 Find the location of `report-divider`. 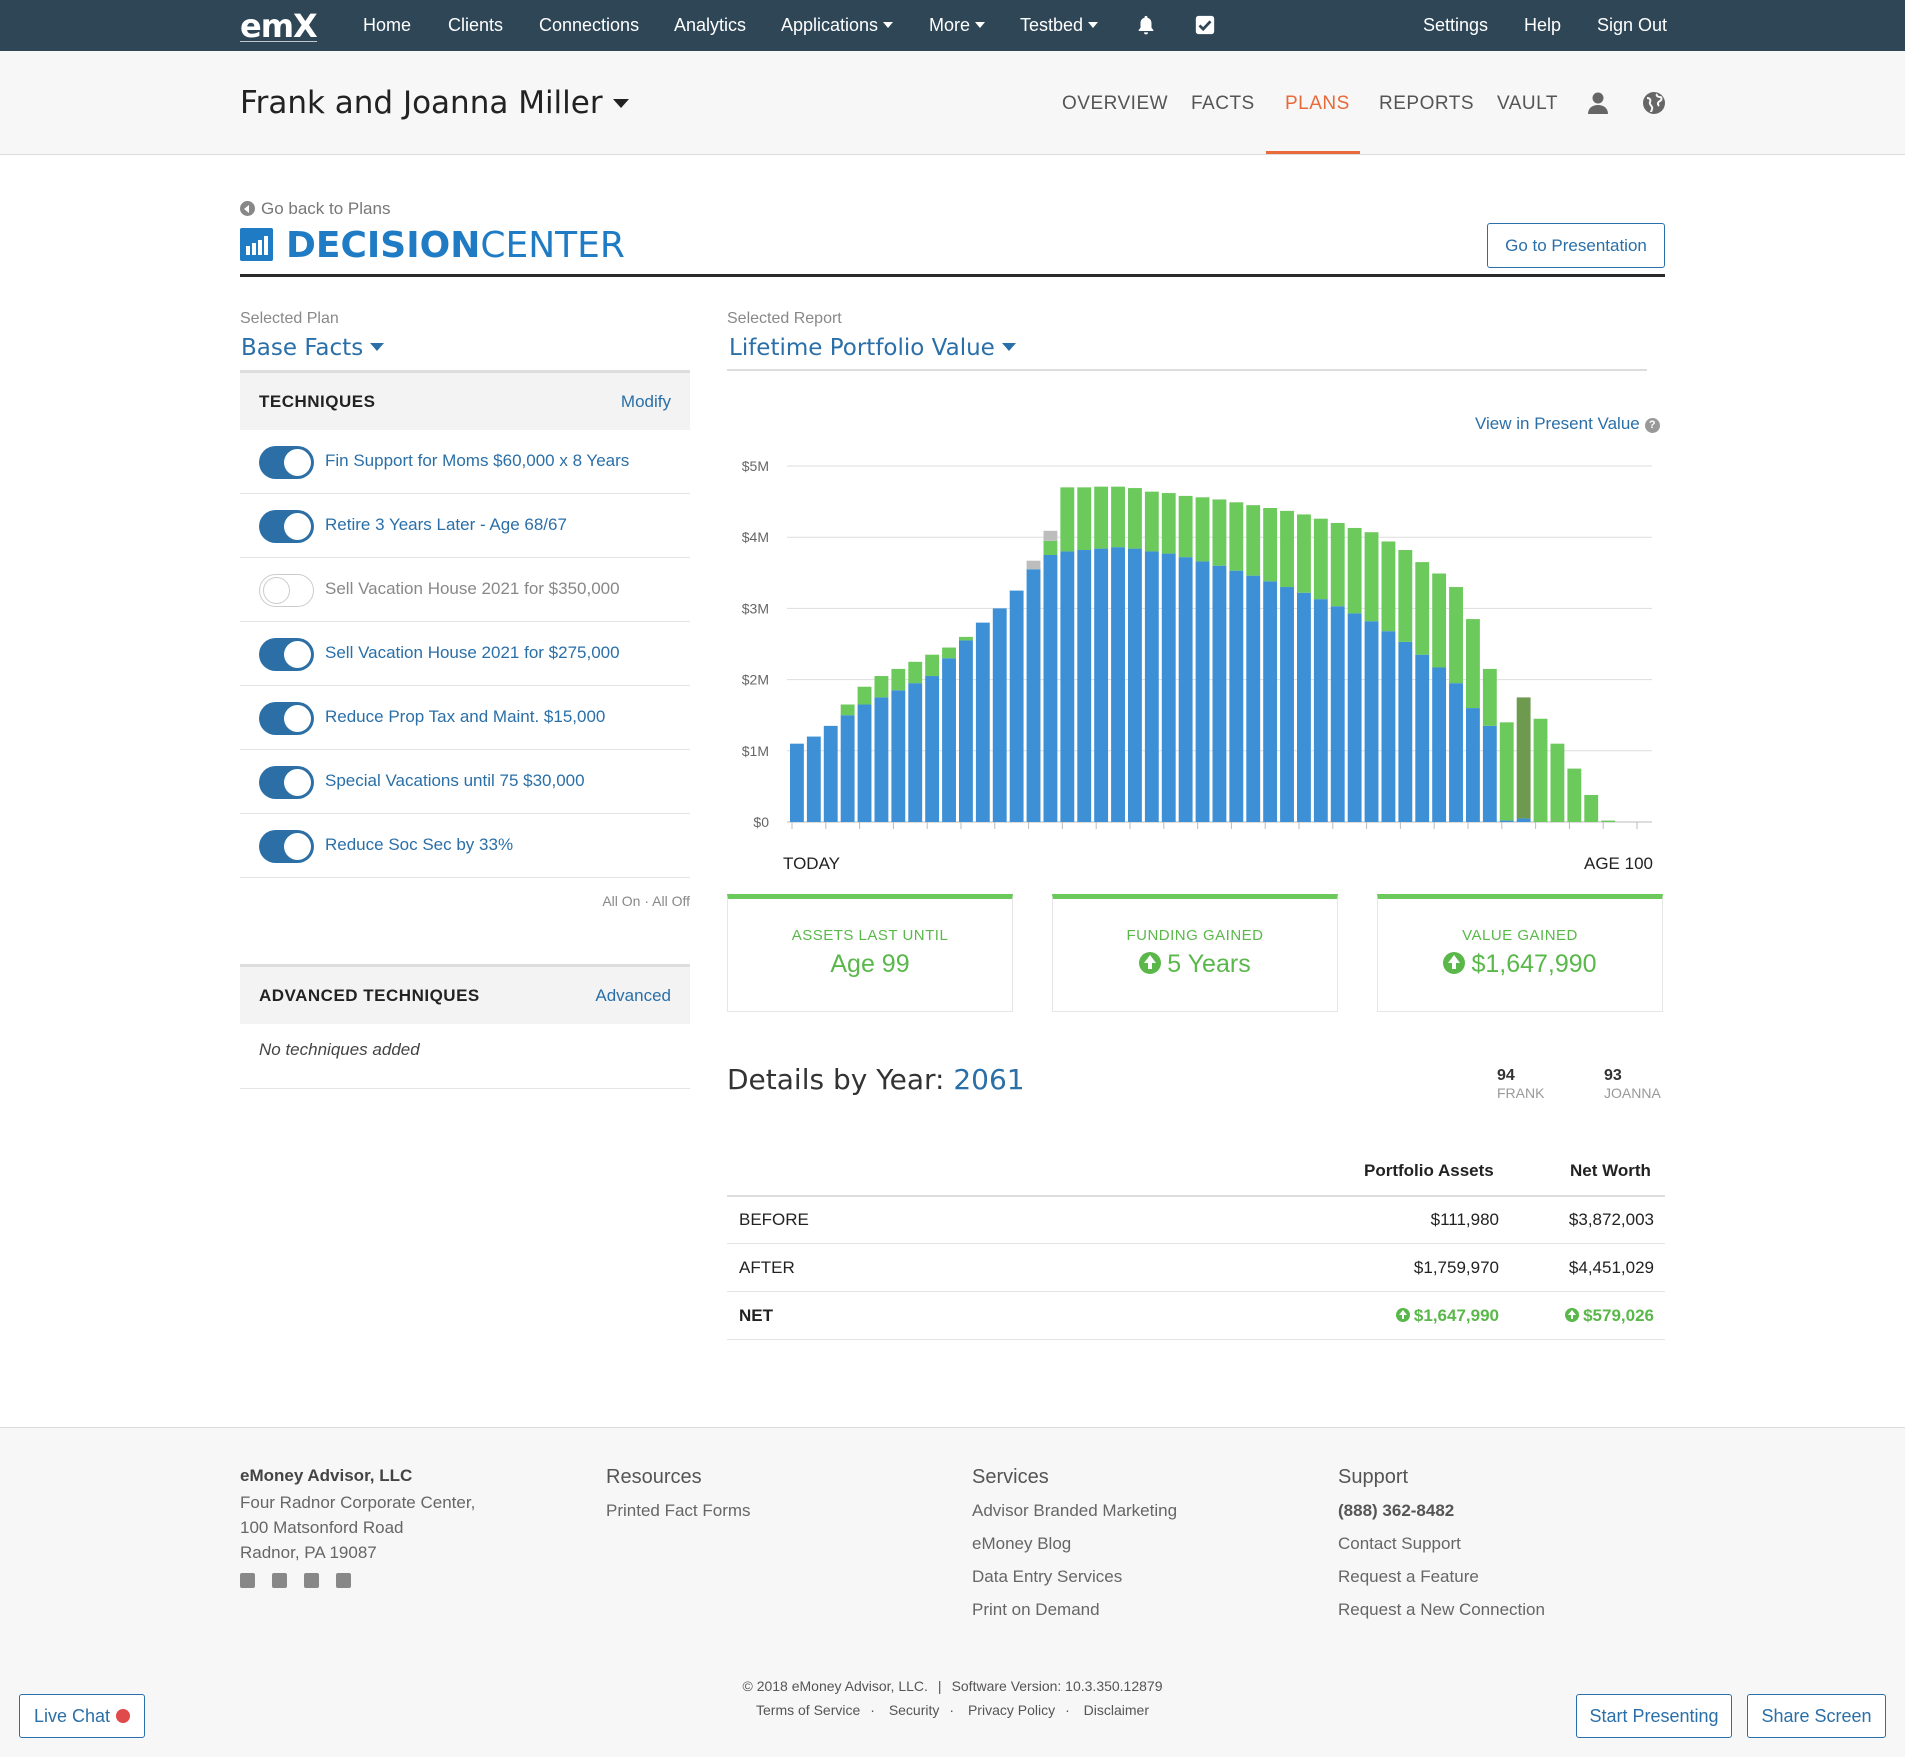

report-divider is located at coordinates (1187, 370).